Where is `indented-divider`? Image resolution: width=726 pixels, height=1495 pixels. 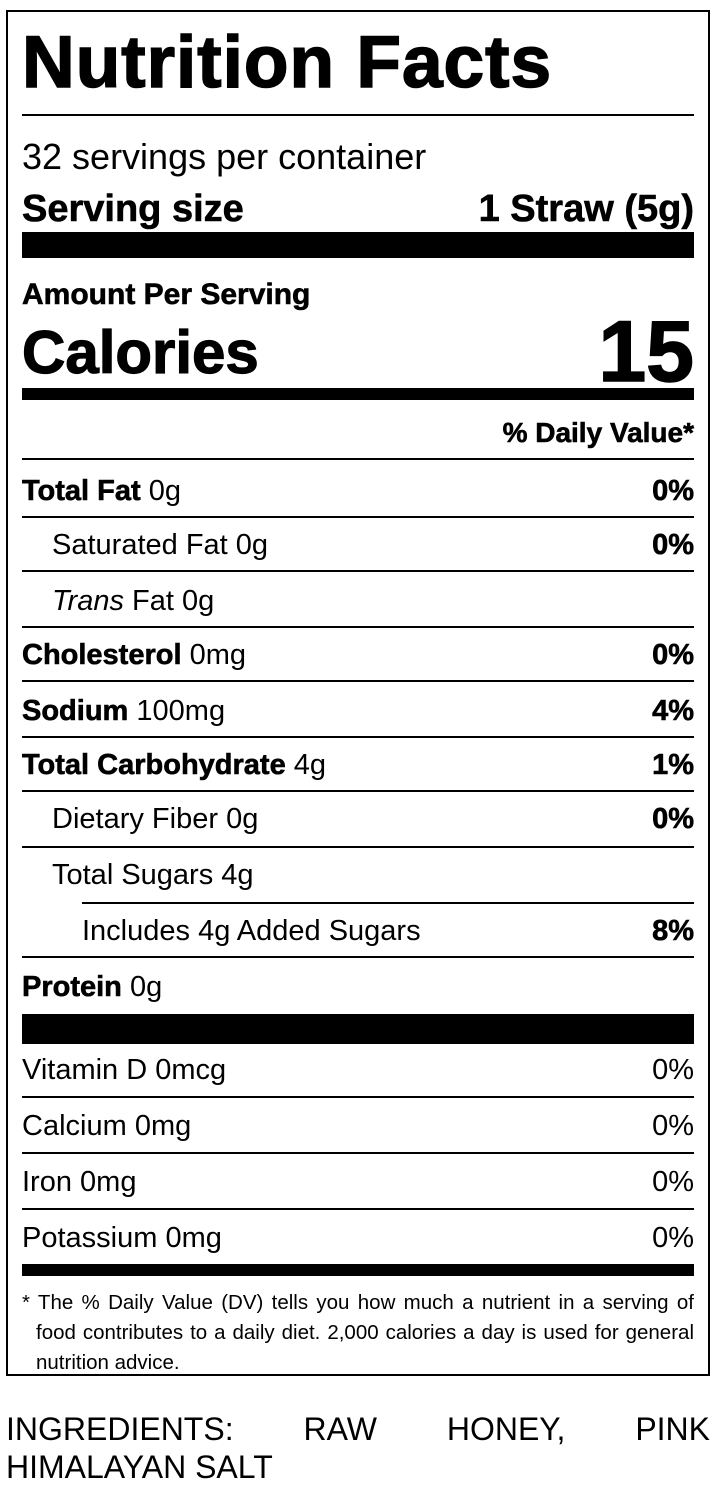
indented-divider is located at coordinates (388, 903).